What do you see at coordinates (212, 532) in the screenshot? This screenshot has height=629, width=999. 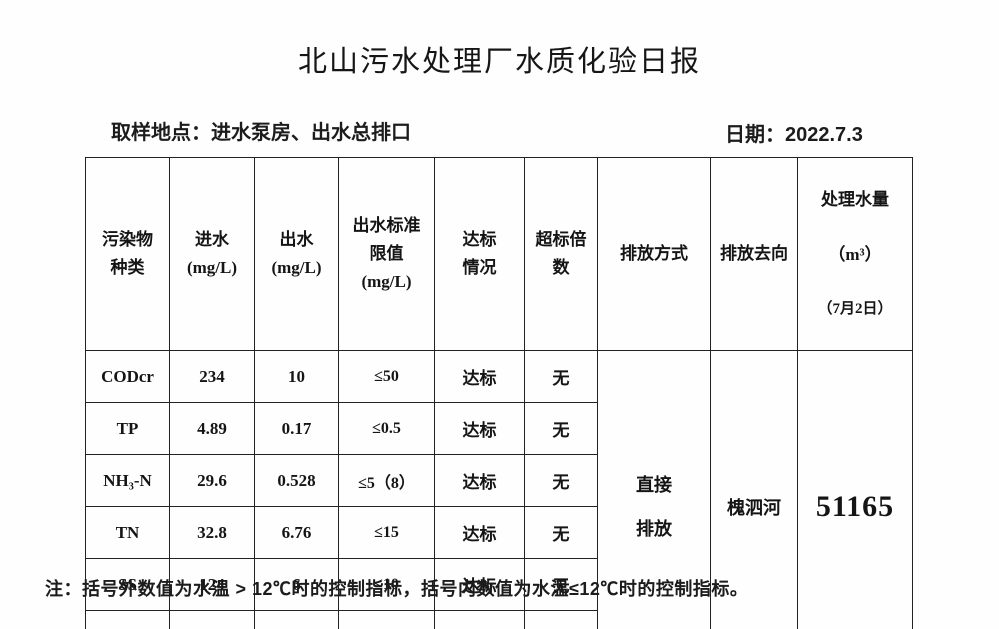 I see `cell-influent: 32.8` at bounding box center [212, 532].